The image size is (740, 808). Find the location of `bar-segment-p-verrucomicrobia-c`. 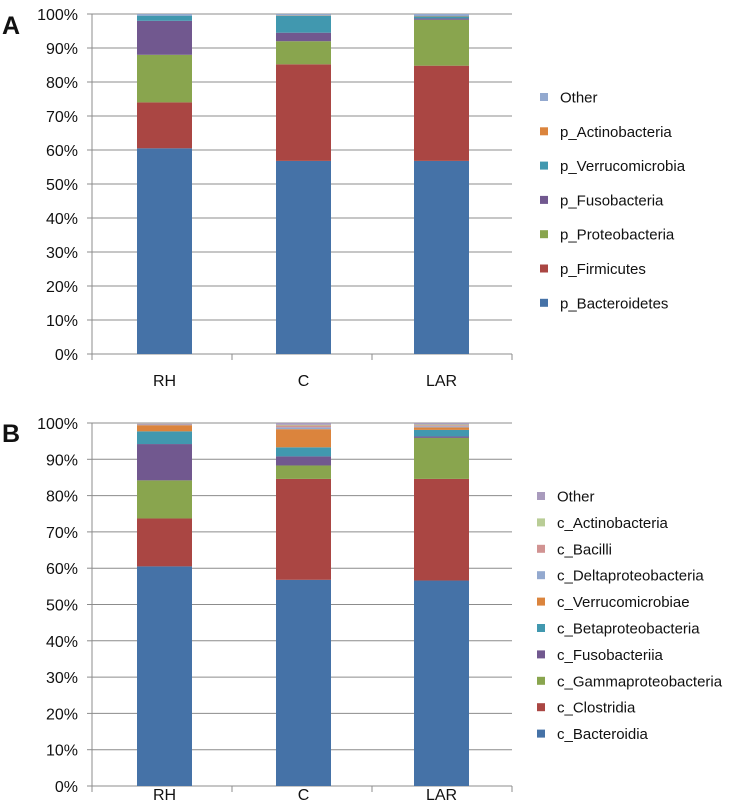

bar-segment-p-verrucomicrobia-c is located at coordinates (303, 24).